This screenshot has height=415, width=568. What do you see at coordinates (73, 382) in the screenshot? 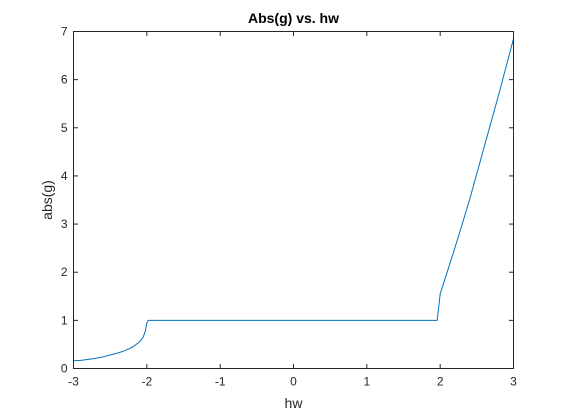
I see `x-tick-label: -3` at bounding box center [73, 382].